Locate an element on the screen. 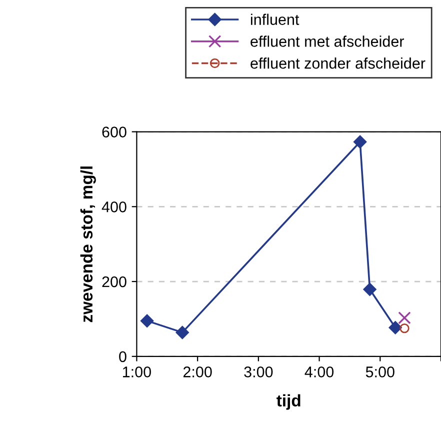 This screenshot has height=432, width=441. y-tick-label: 600 is located at coordinates (114, 132).